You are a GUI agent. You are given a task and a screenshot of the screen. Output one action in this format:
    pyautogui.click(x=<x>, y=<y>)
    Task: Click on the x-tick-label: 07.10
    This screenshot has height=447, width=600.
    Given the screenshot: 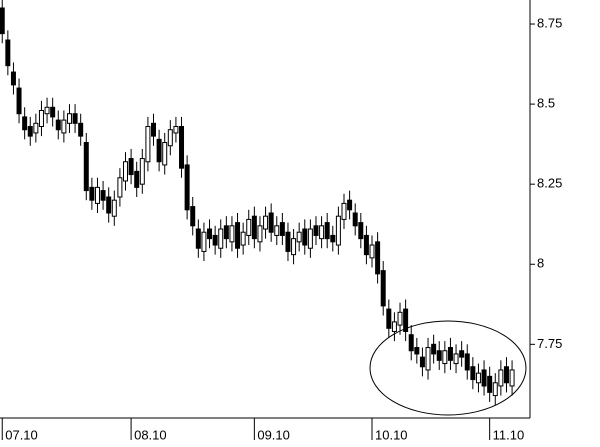 What is the action you would take?
    pyautogui.click(x=21, y=434)
    